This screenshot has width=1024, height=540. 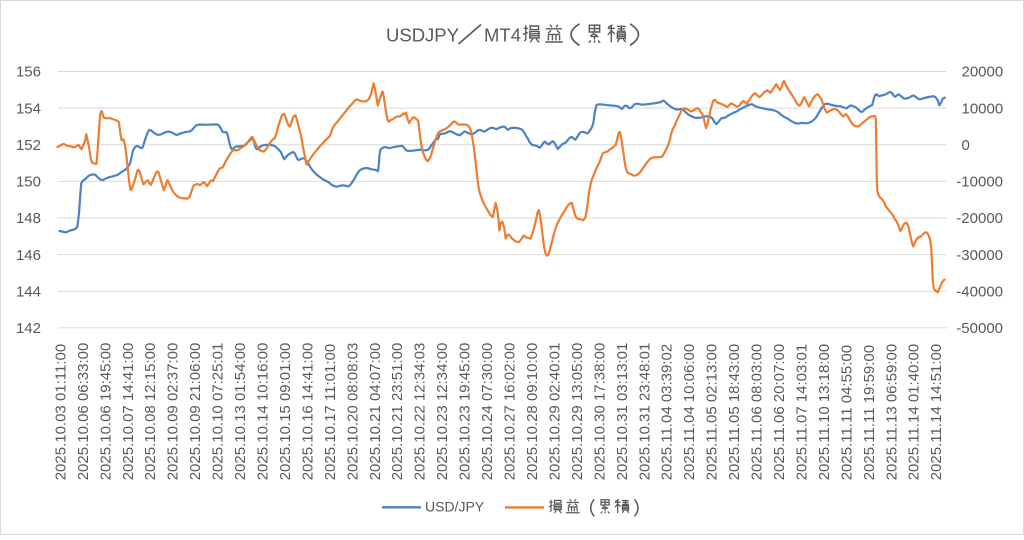 What do you see at coordinates (330, 412) in the screenshot?
I see `svg-text: 2025.10.17 11:01:00` at bounding box center [330, 412].